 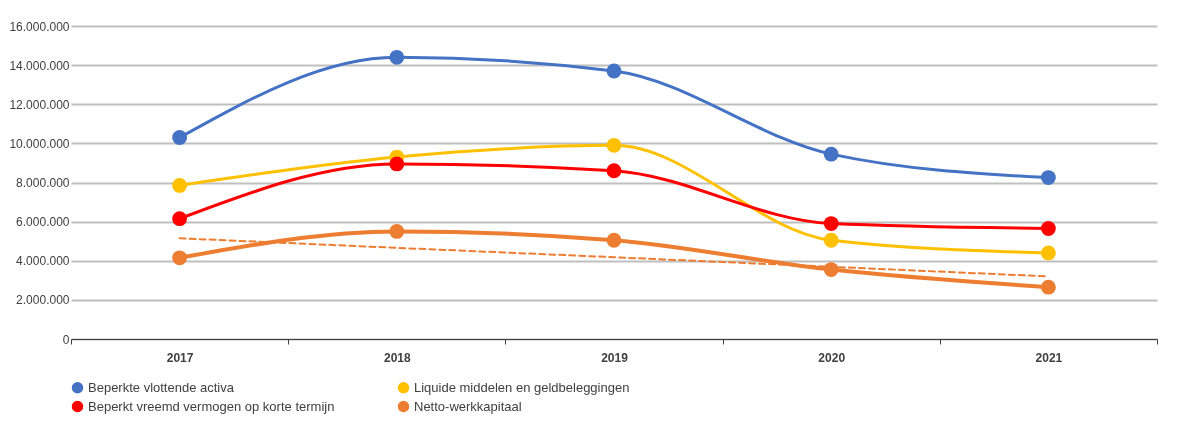 What do you see at coordinates (39, 26) in the screenshot?
I see `y-tick-label: 16.000.000` at bounding box center [39, 26].